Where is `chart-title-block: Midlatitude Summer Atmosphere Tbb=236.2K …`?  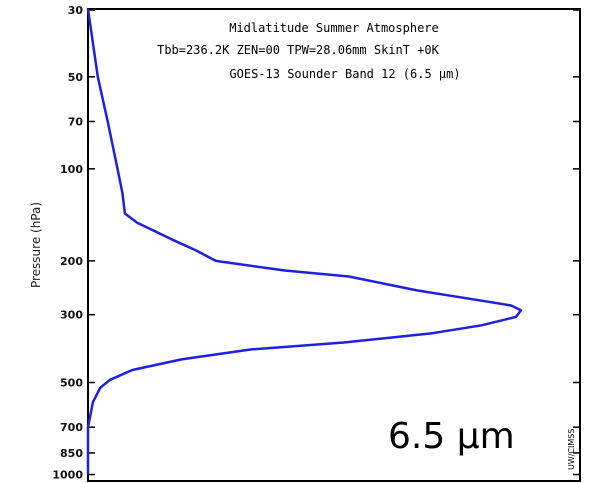
chart-title-block: Midlatitude Summer Atmosphere Tbb=236.2K … is located at coordinates (308, 51).